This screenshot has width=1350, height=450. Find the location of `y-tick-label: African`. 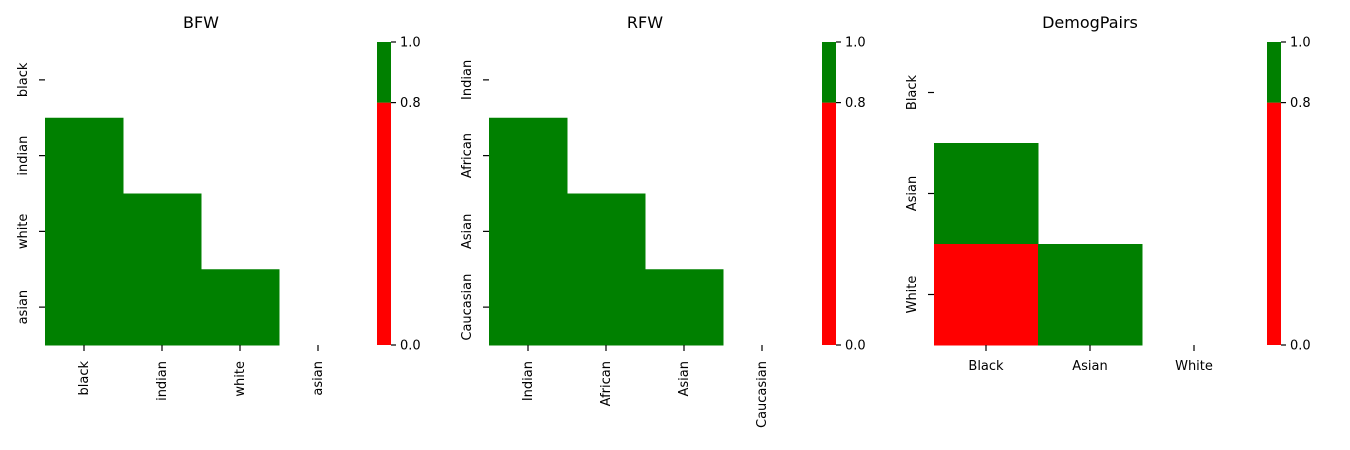

y-tick-label: African is located at coordinates (467, 155).